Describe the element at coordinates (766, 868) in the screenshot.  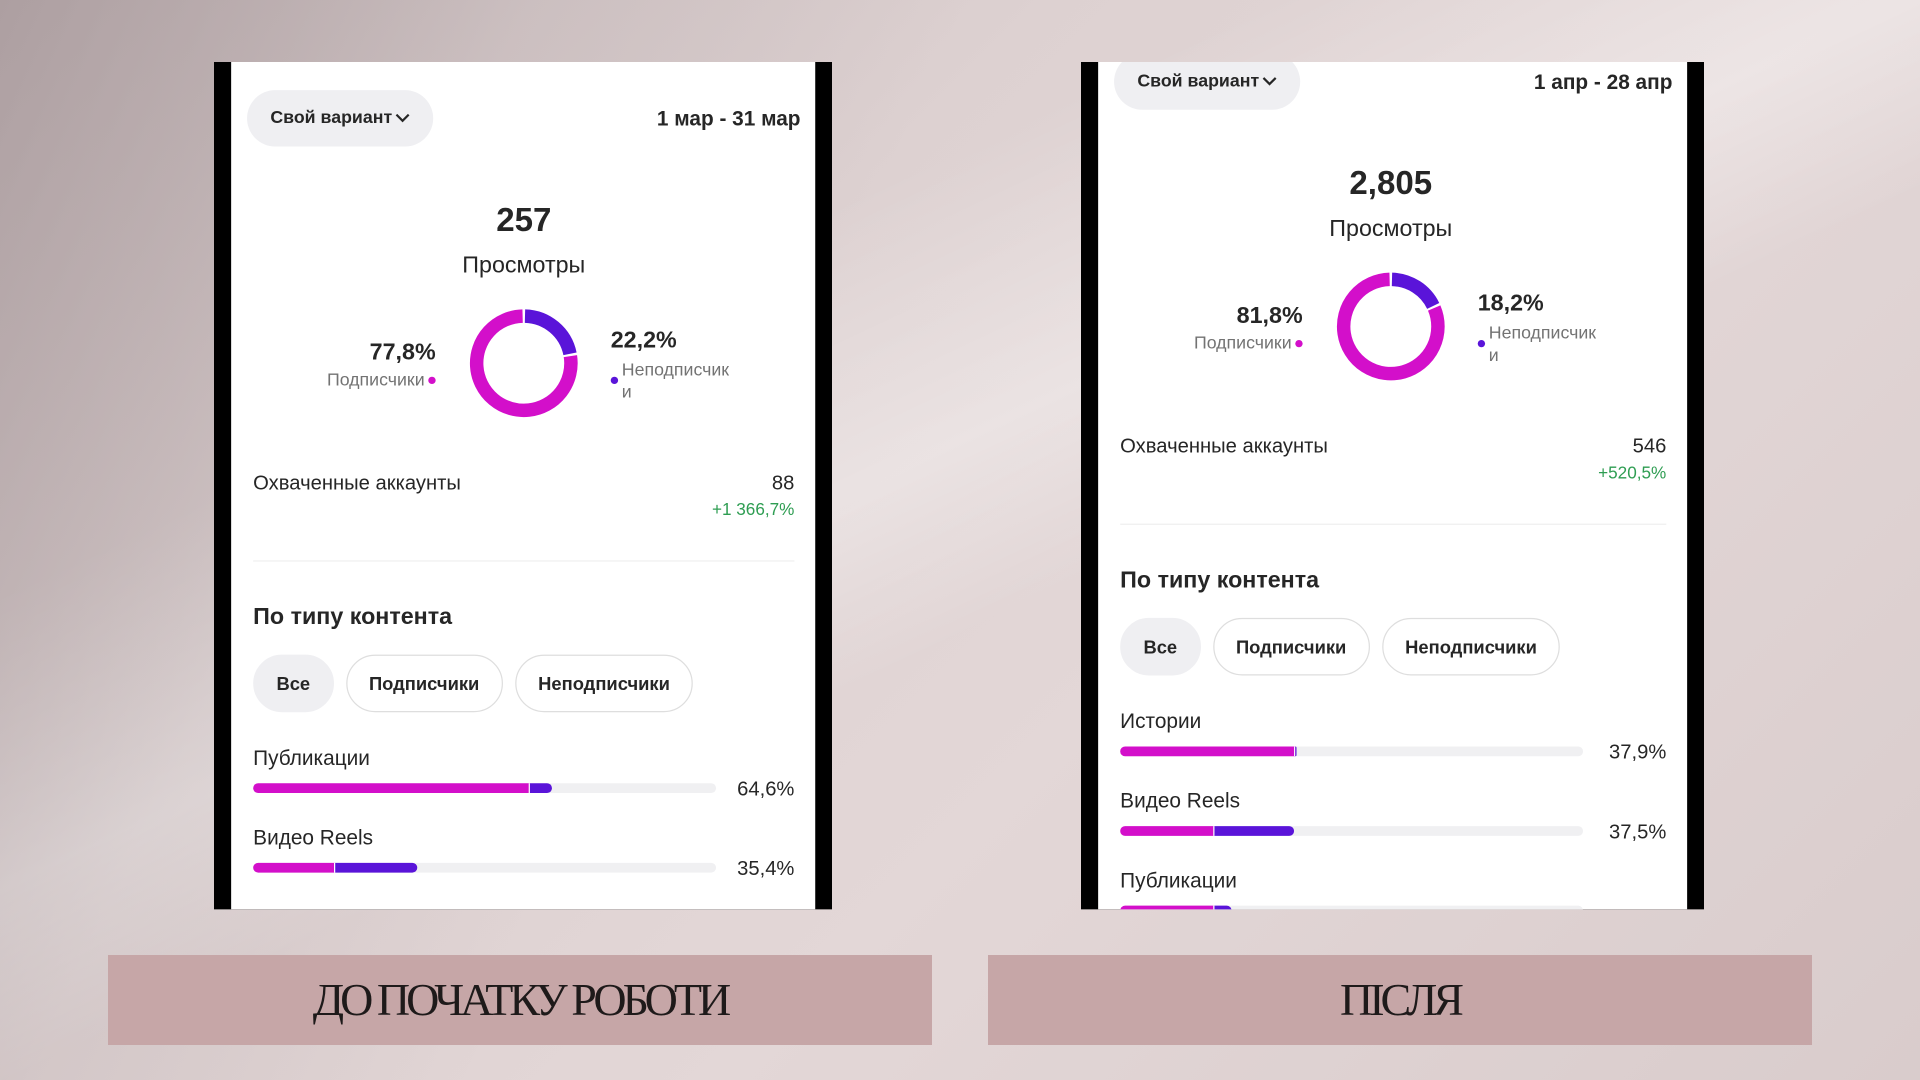
I see `content-percent: 35,4%` at that location.